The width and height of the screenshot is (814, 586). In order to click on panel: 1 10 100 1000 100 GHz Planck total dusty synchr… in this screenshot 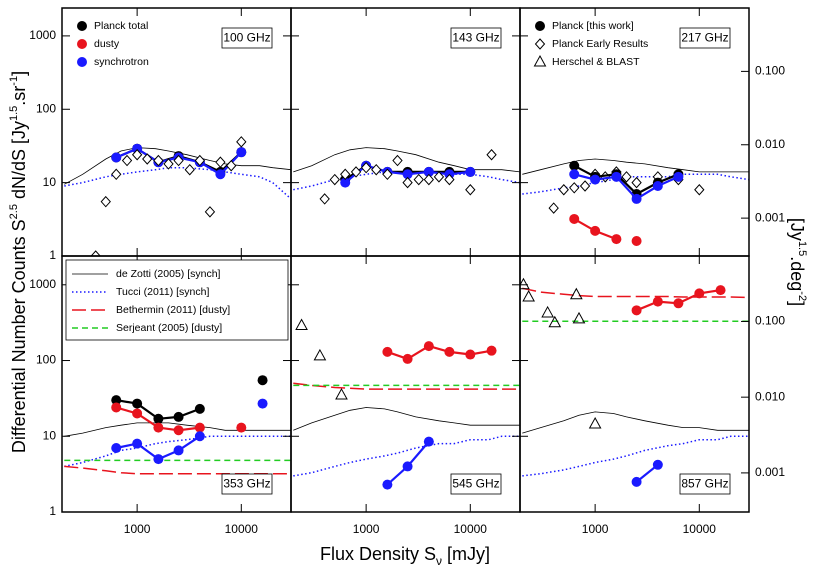, I will do `click(160, 134)`.